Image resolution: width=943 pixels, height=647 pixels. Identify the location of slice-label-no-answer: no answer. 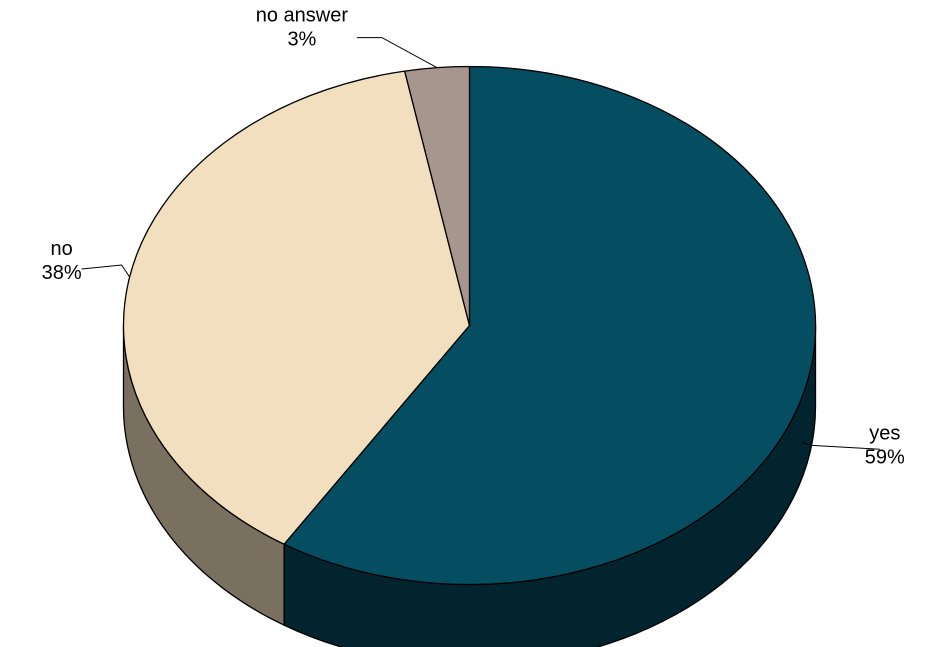
(302, 16).